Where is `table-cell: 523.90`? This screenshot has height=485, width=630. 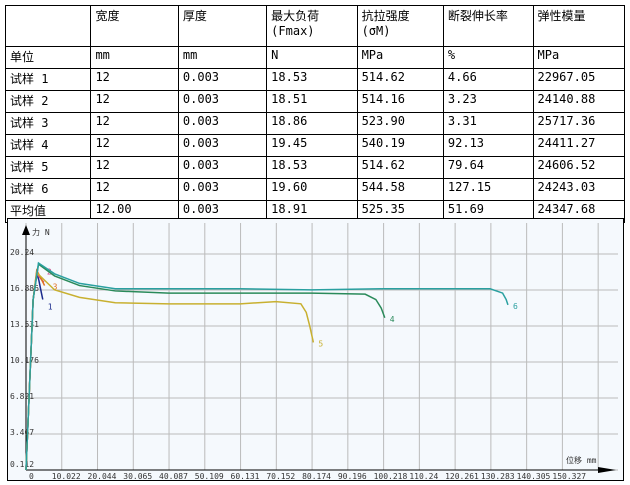 table-cell: 523.90 is located at coordinates (400, 123).